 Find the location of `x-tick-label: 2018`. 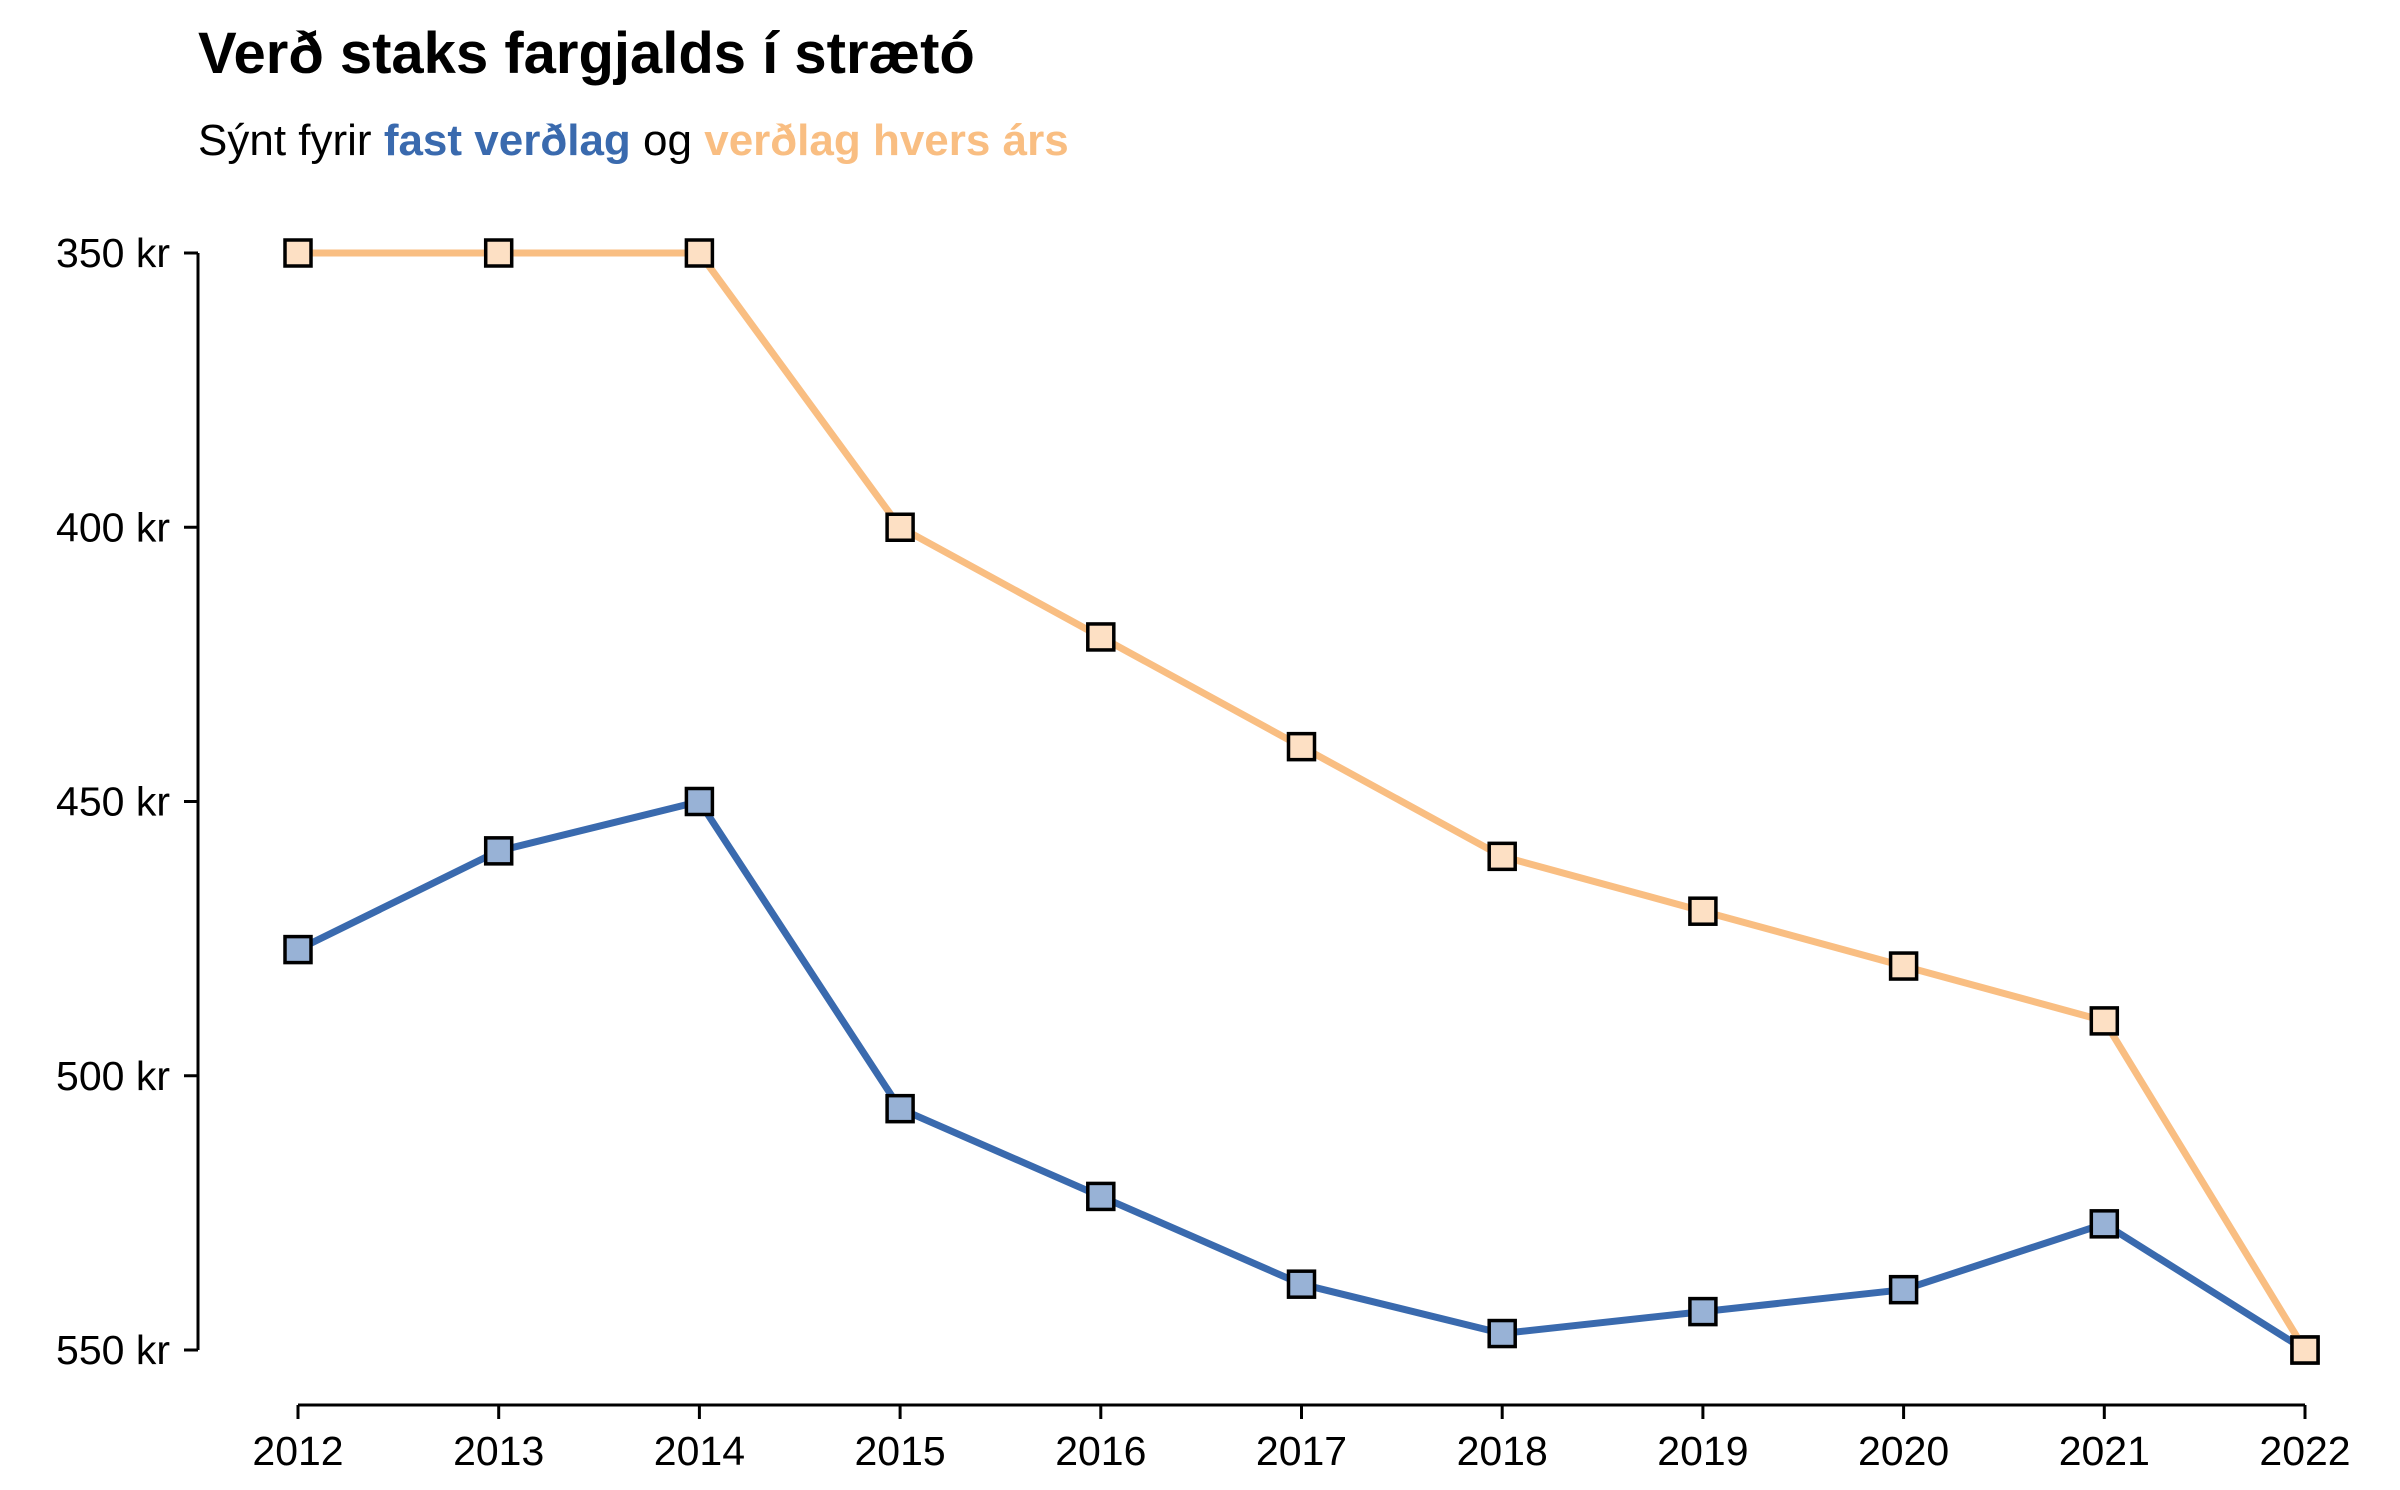

x-tick-label: 2018 is located at coordinates (1502, 1451).